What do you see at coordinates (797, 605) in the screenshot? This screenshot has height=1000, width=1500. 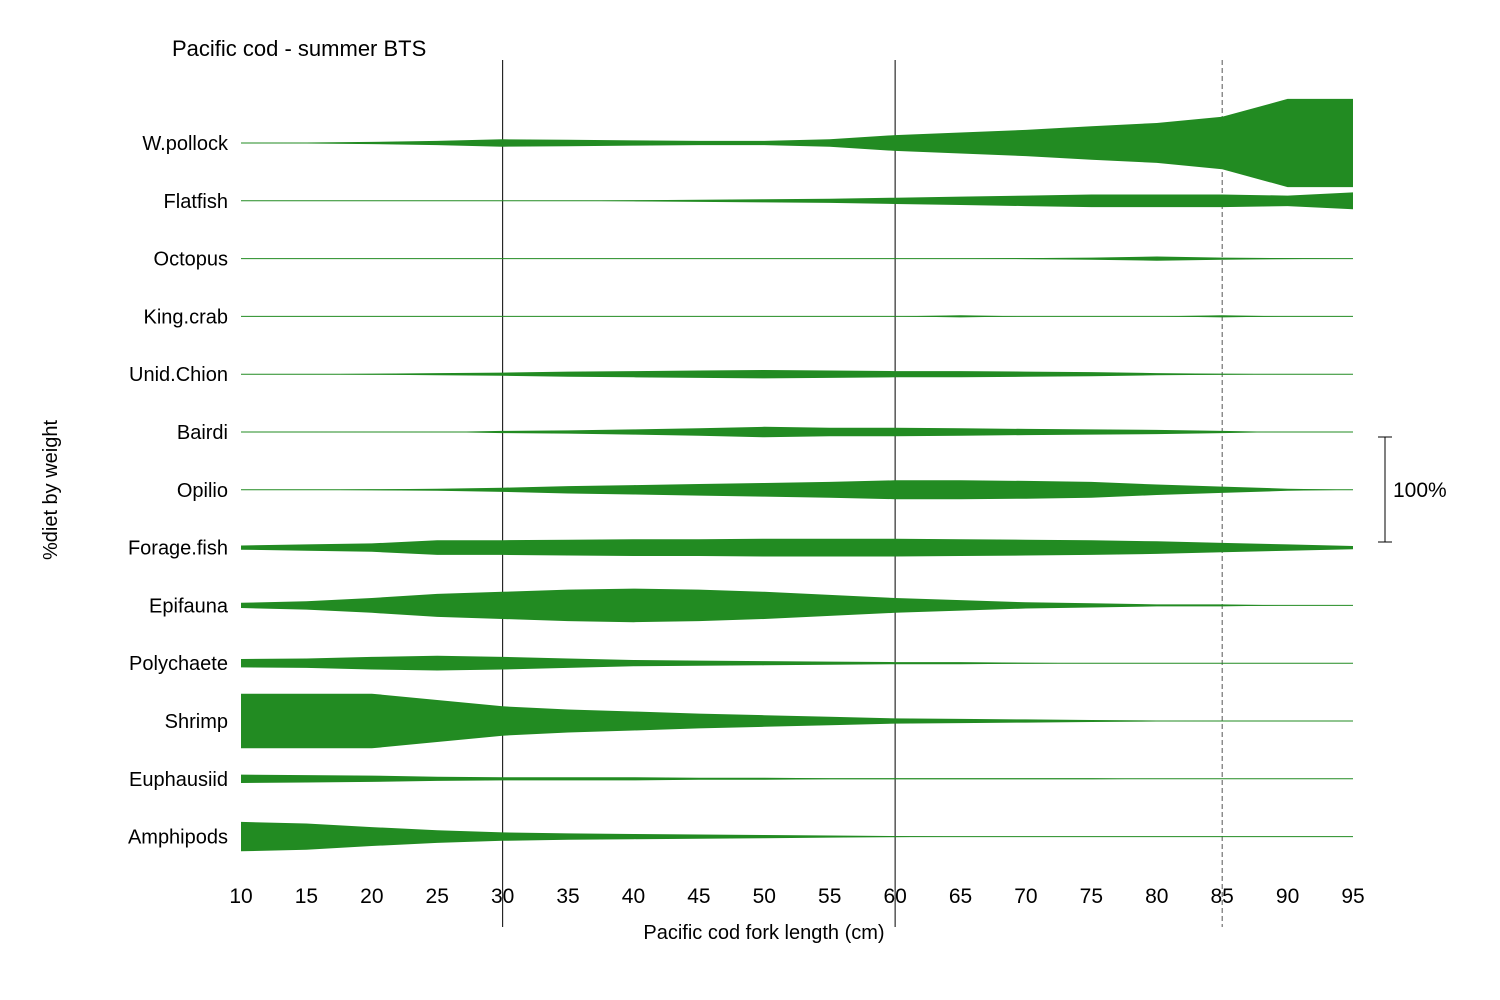 I see `kite-epifauna` at bounding box center [797, 605].